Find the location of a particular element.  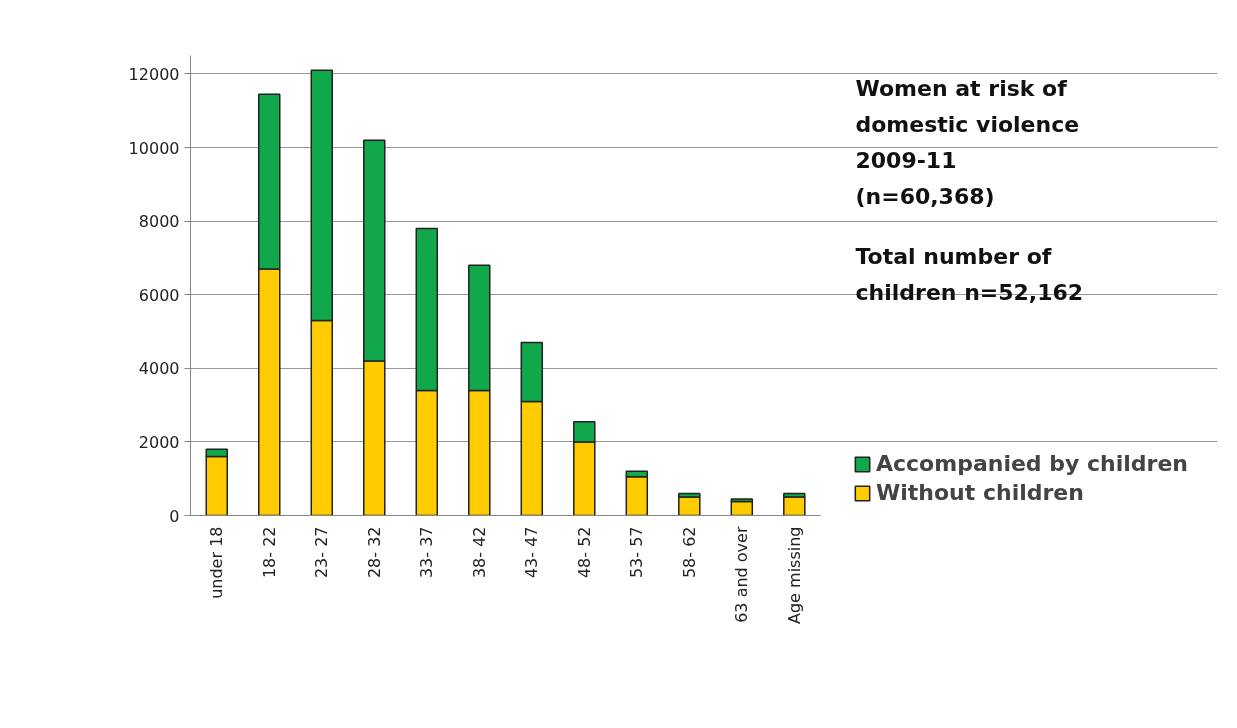

legend-label: Accompanied by children is located at coordinates (1032, 463).